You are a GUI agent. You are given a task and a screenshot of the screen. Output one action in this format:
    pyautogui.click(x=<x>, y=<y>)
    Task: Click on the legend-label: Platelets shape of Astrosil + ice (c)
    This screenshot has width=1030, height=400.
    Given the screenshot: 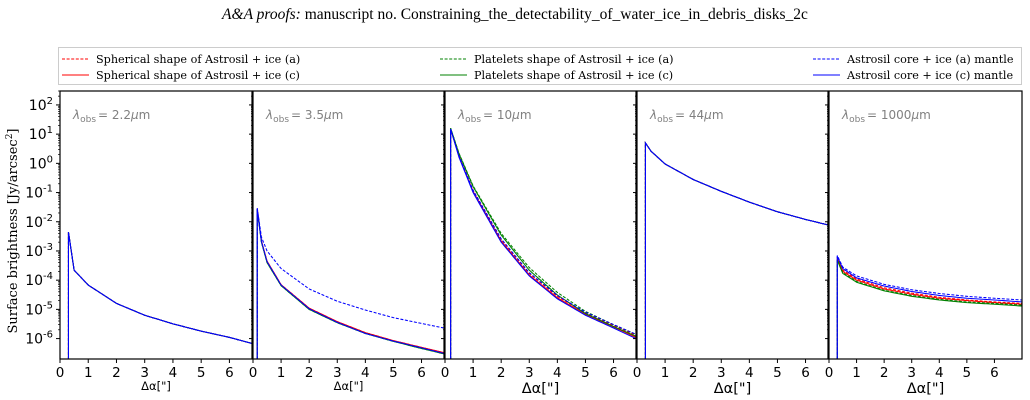 What is the action you would take?
    pyautogui.click(x=573, y=75)
    